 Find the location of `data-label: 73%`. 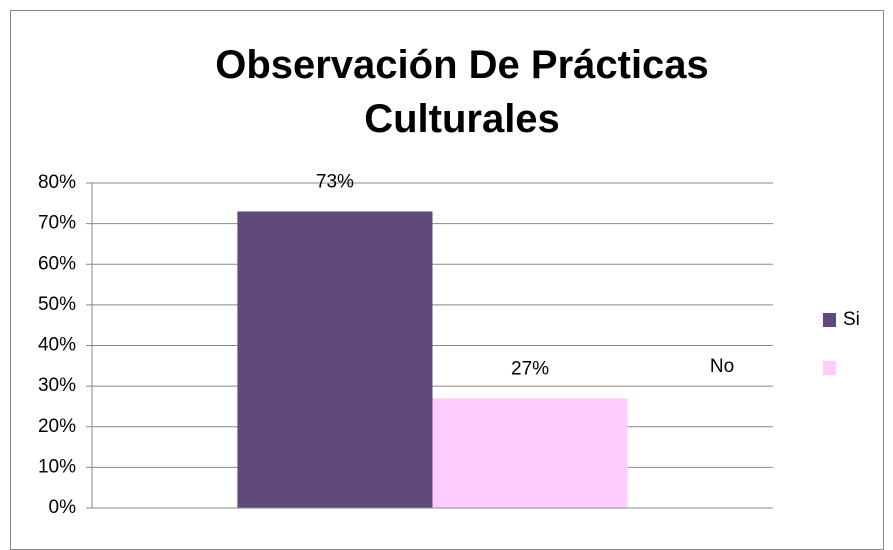

data-label: 73% is located at coordinates (335, 181).